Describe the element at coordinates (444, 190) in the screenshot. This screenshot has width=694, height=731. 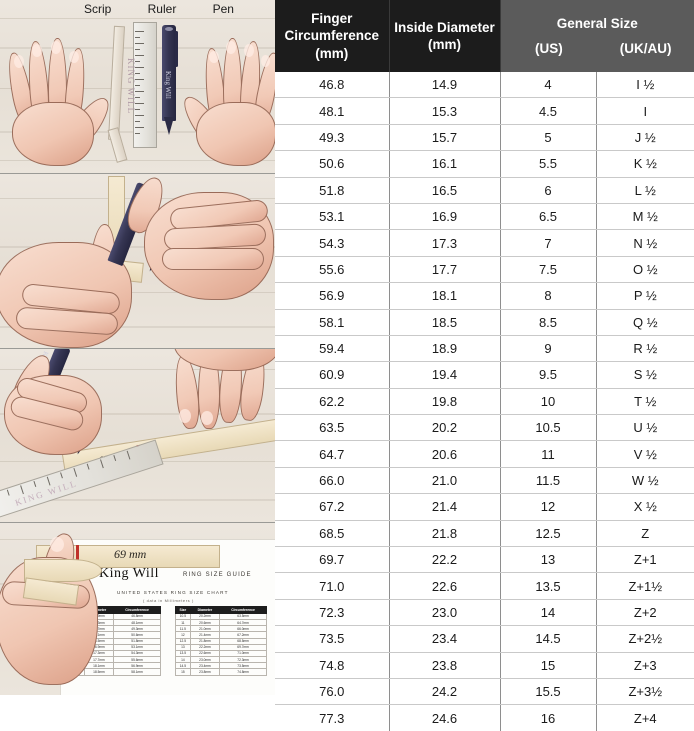
I see `cell-inside-diameter: 16.5` at that location.